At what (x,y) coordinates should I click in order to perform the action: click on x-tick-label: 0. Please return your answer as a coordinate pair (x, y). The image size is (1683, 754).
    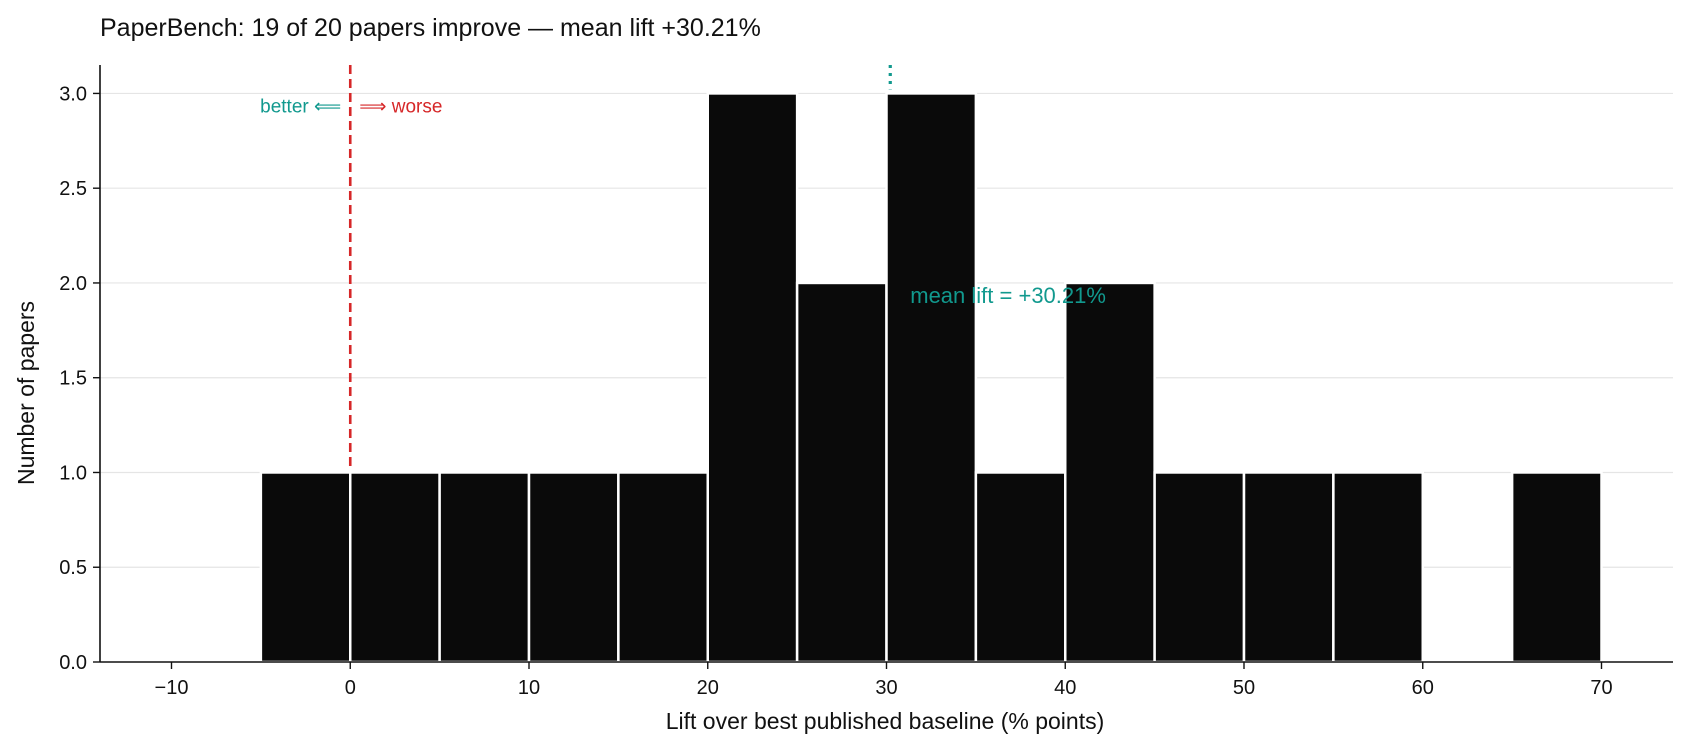
    Looking at the image, I should click on (350, 688).